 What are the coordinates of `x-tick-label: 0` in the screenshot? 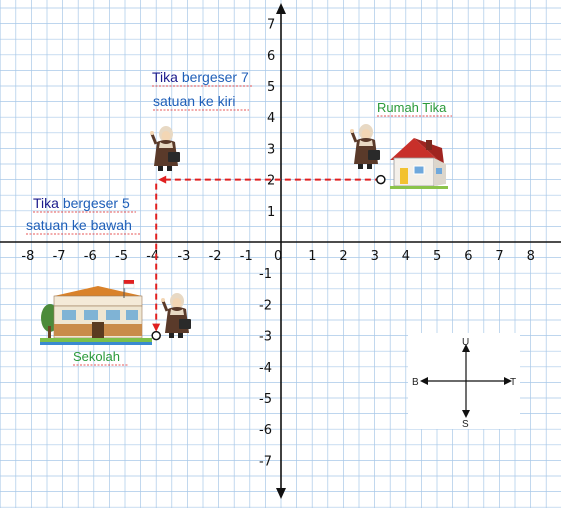 It's located at (278, 256).